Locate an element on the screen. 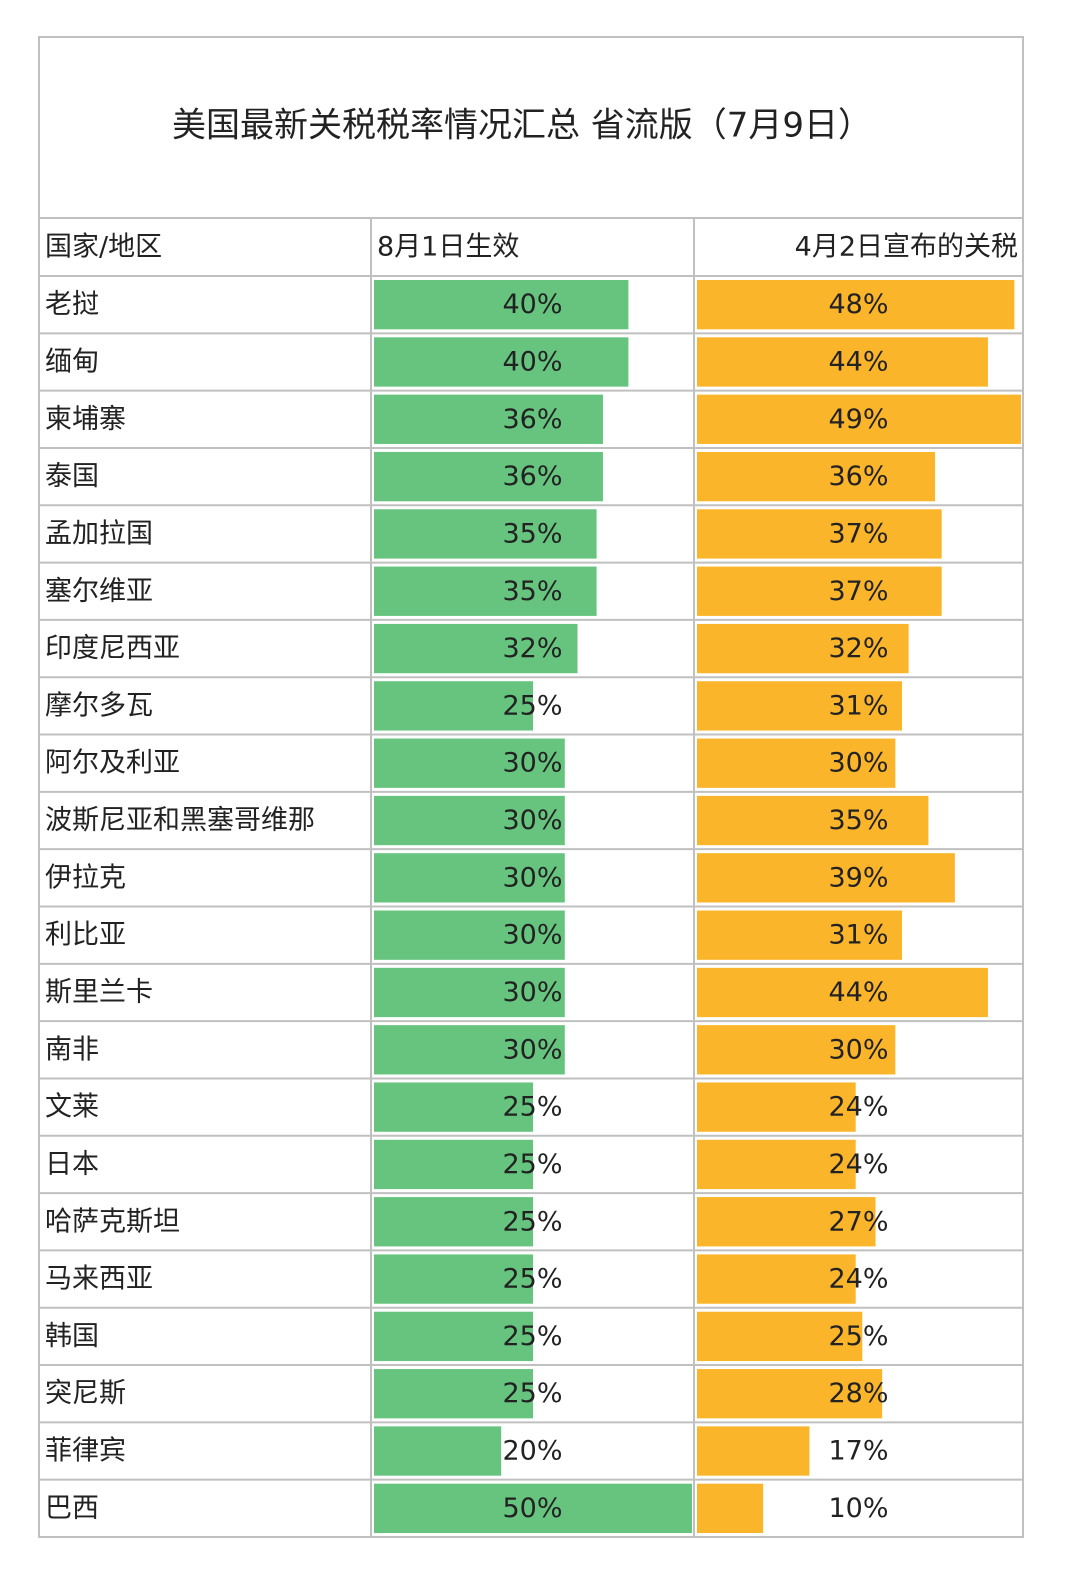  row-label: 马来西亚 is located at coordinates (99, 1279).